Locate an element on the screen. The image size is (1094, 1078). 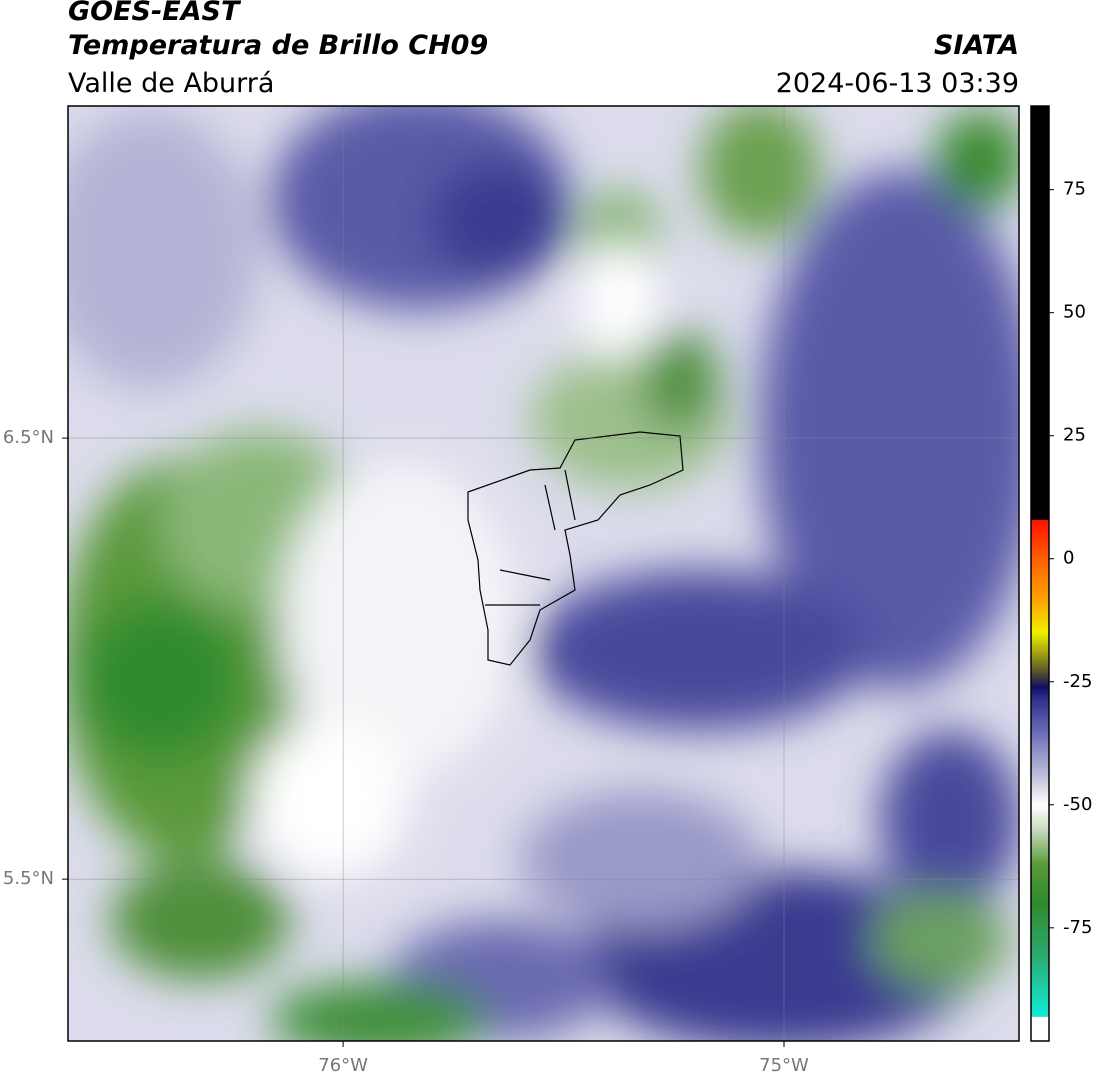
y-tick-label: 6.5°N is located at coordinates (28, 437).